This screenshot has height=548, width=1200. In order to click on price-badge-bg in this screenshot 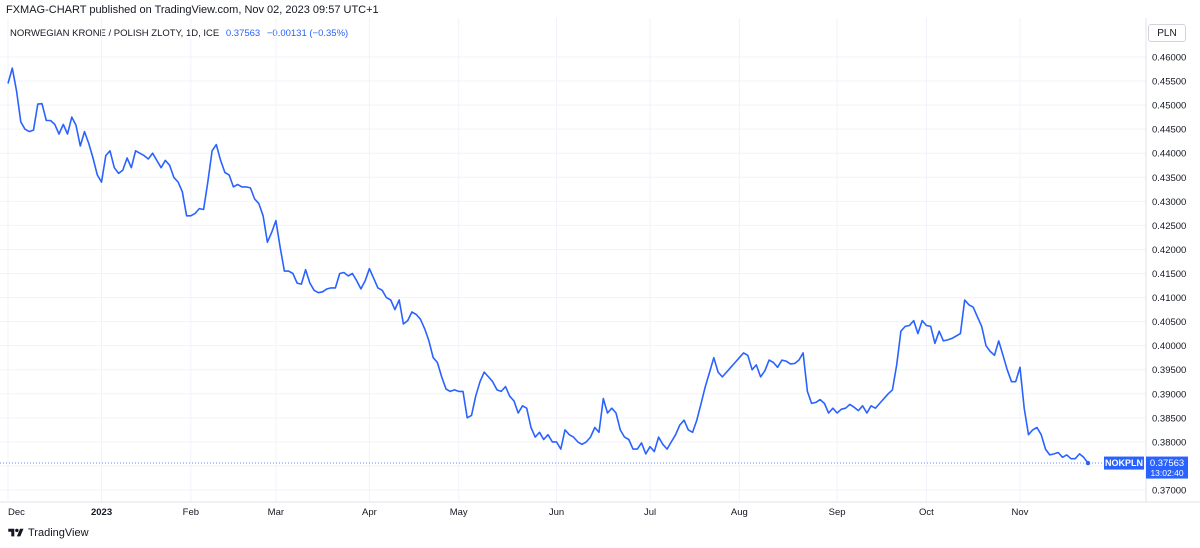, I will do `click(1167, 467)`.